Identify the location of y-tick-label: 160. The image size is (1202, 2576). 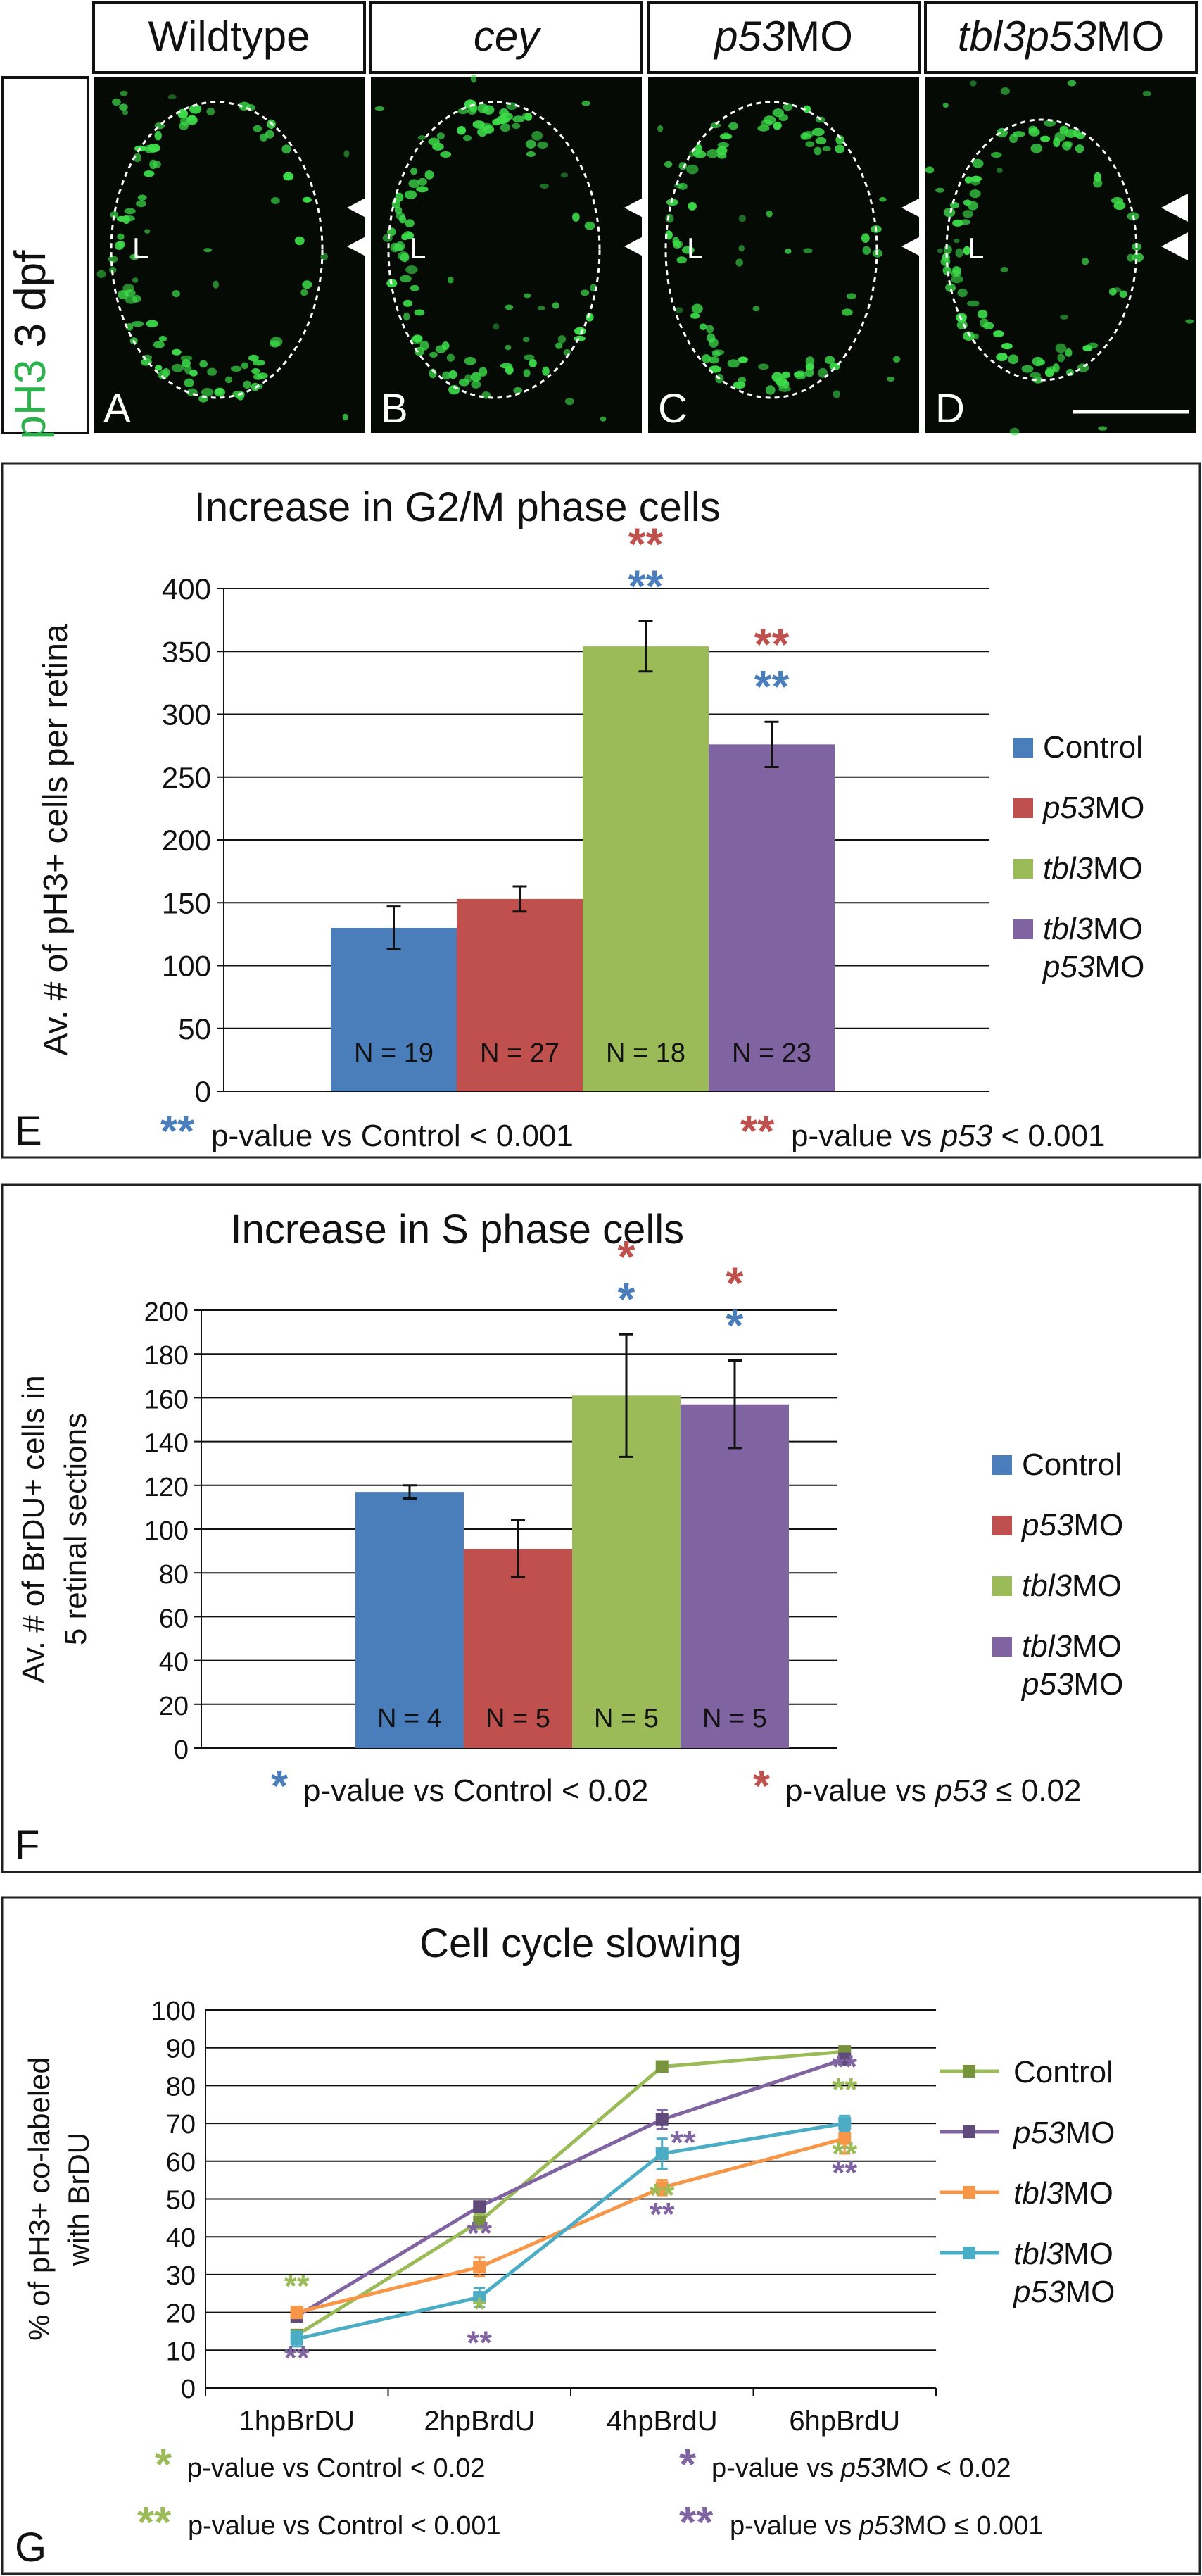
(167, 1399).